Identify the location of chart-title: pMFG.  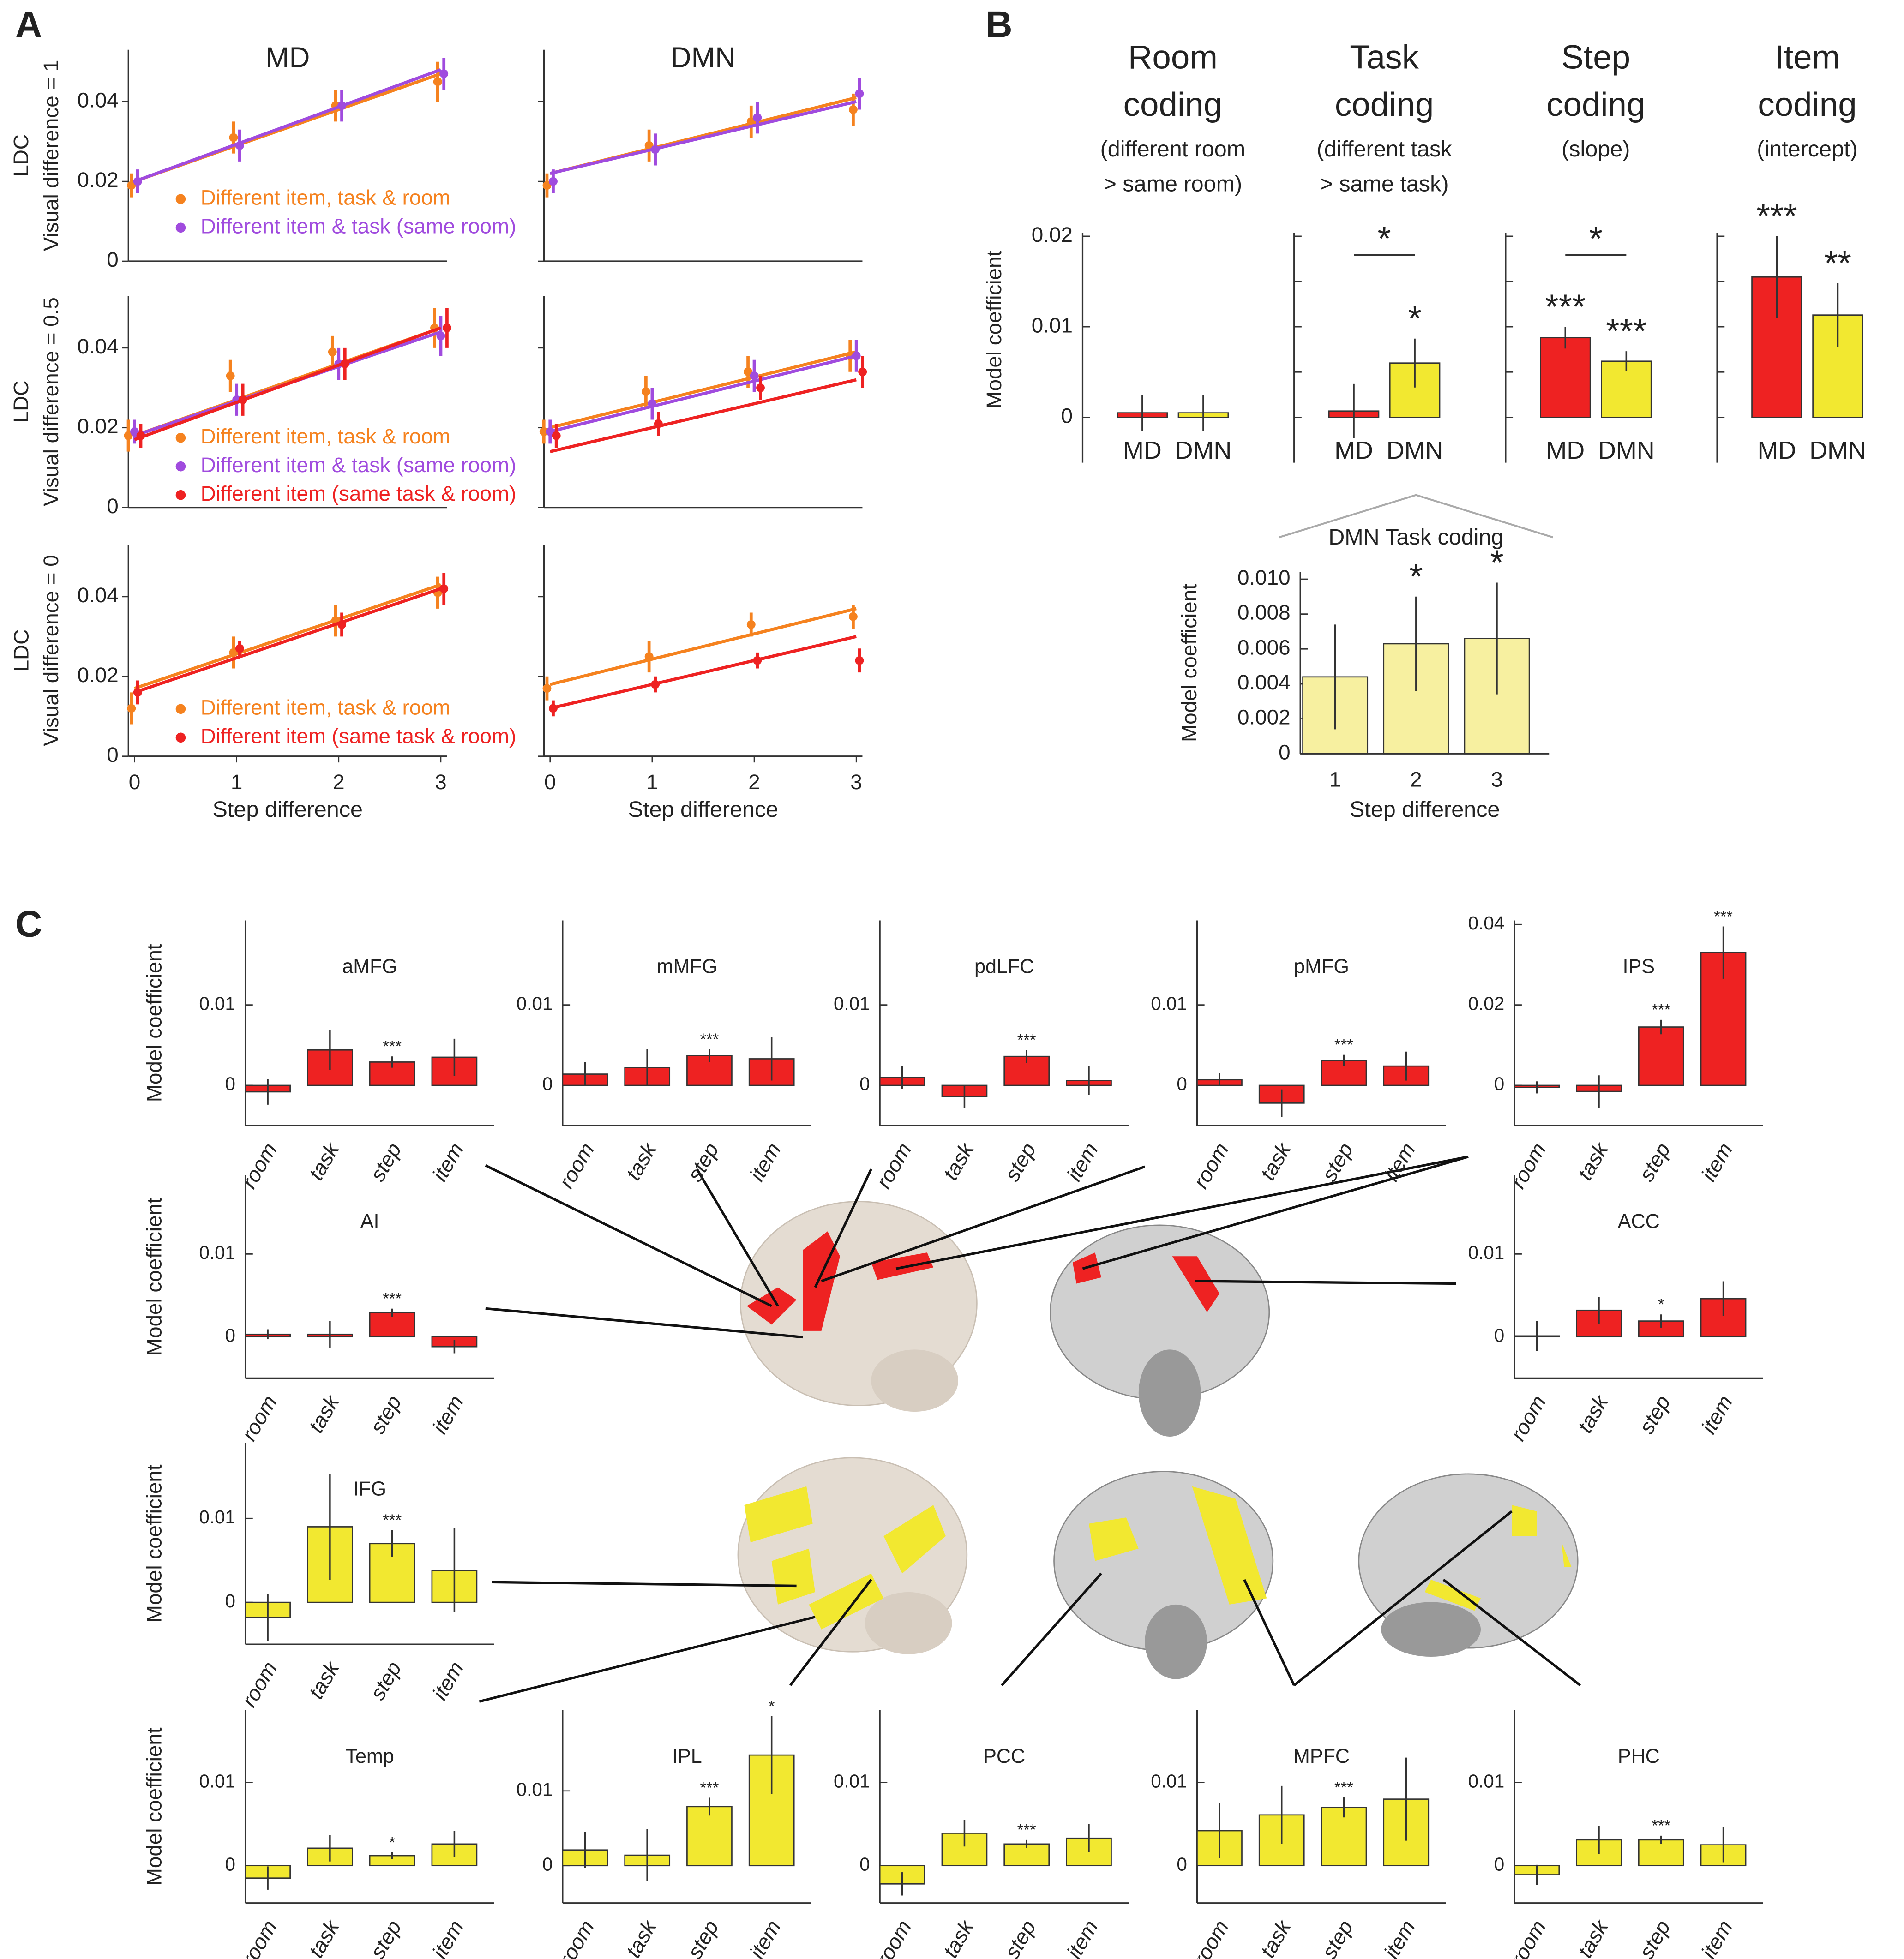
(1321, 966).